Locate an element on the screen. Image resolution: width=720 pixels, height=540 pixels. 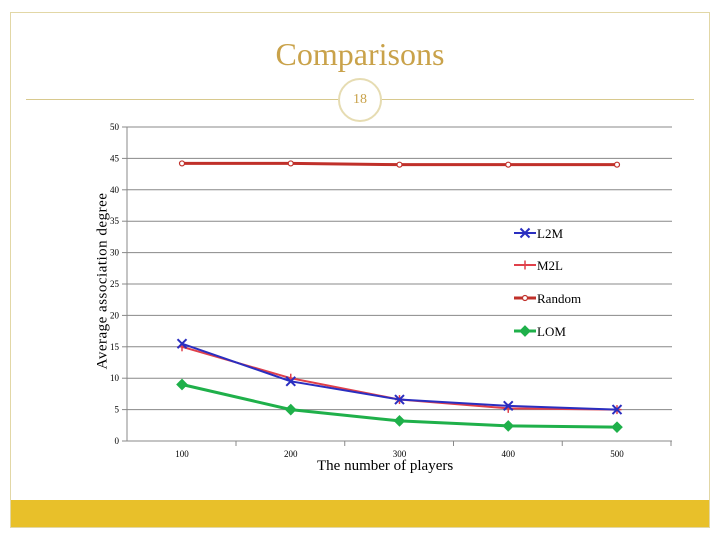
legend-label-lom: LOM is located at coordinates (551, 331).